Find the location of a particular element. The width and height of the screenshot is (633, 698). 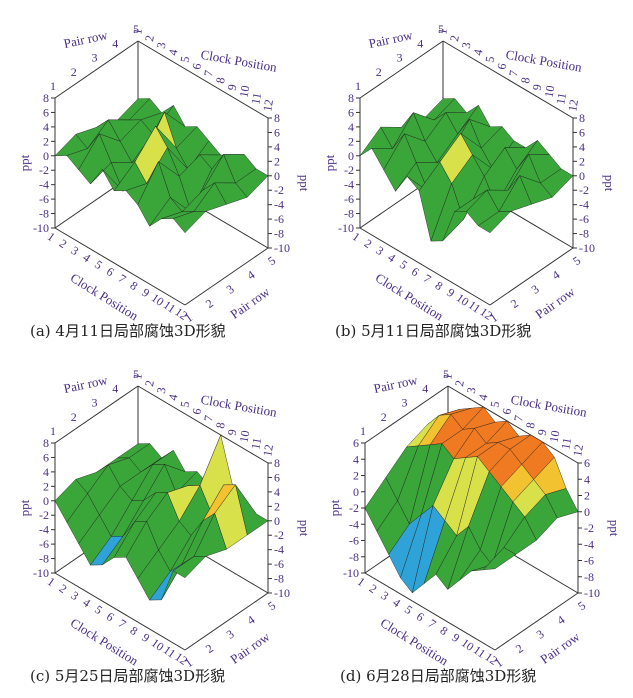

clock-tick-label: 11 is located at coordinates (566, 444).